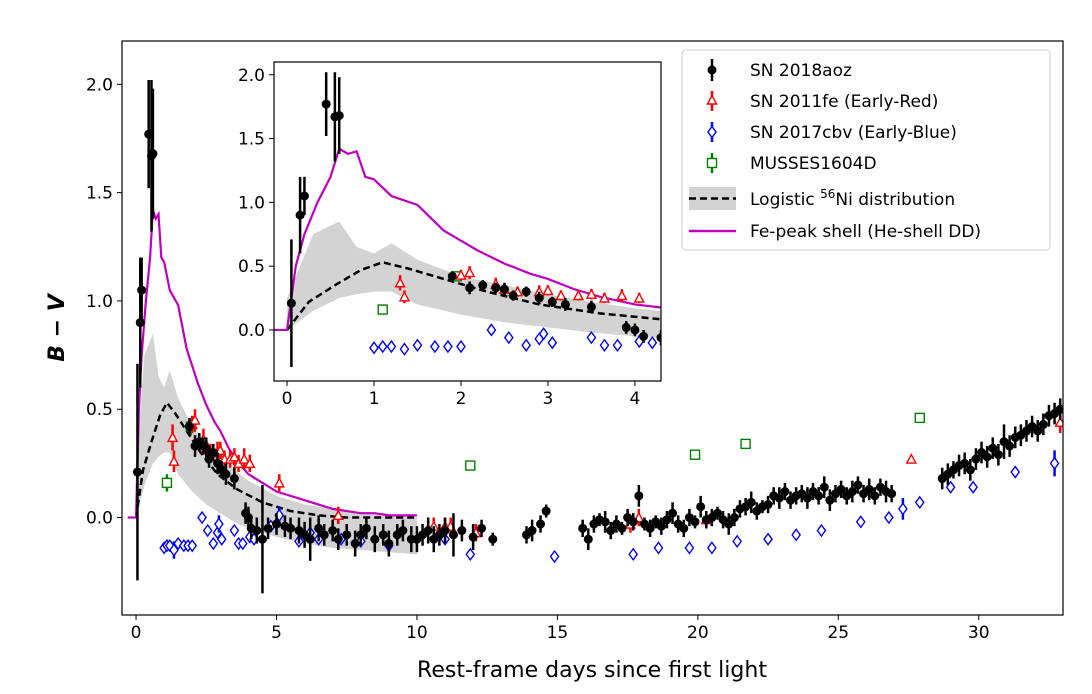 The height and width of the screenshot is (694, 1092). Describe the element at coordinates (276, 633) in the screenshot. I see `main-x-tick-label: 5` at that location.